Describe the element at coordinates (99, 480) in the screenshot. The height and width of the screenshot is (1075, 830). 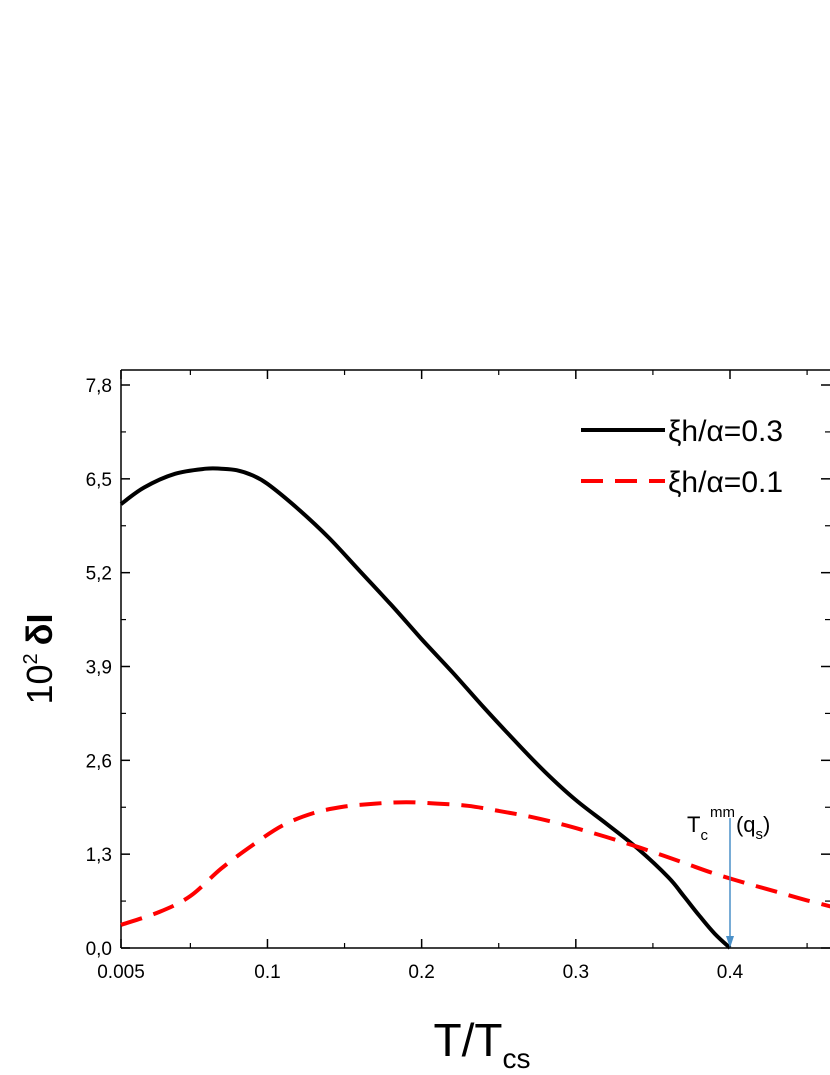
I see `y-tick-label: 6,5` at that location.